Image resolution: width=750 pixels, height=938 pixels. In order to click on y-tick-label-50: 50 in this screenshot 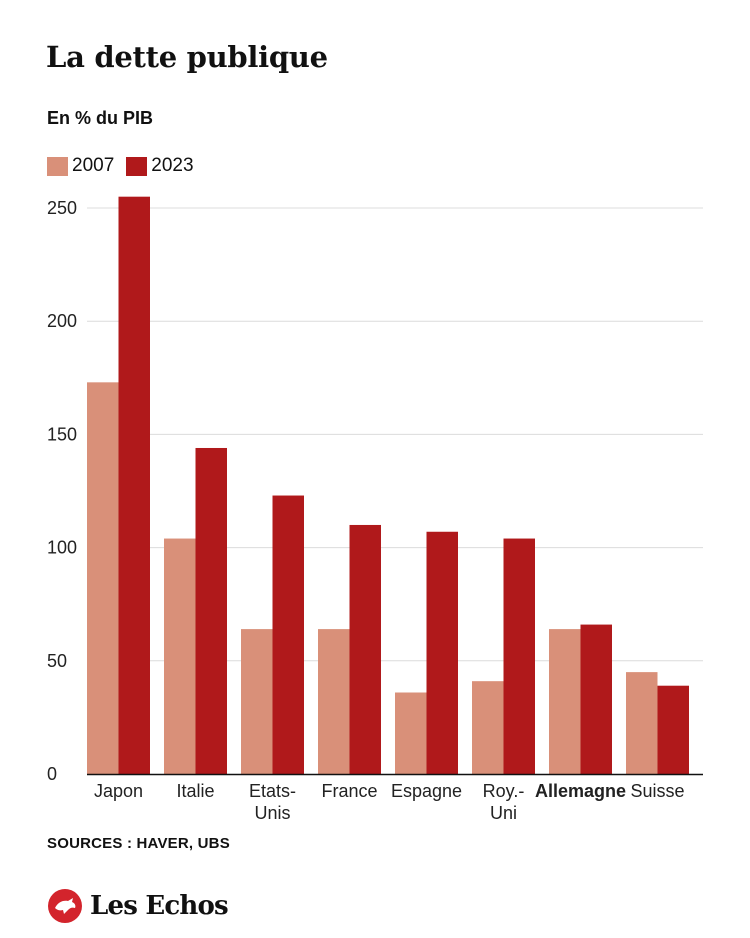, I will do `click(57, 661)`.